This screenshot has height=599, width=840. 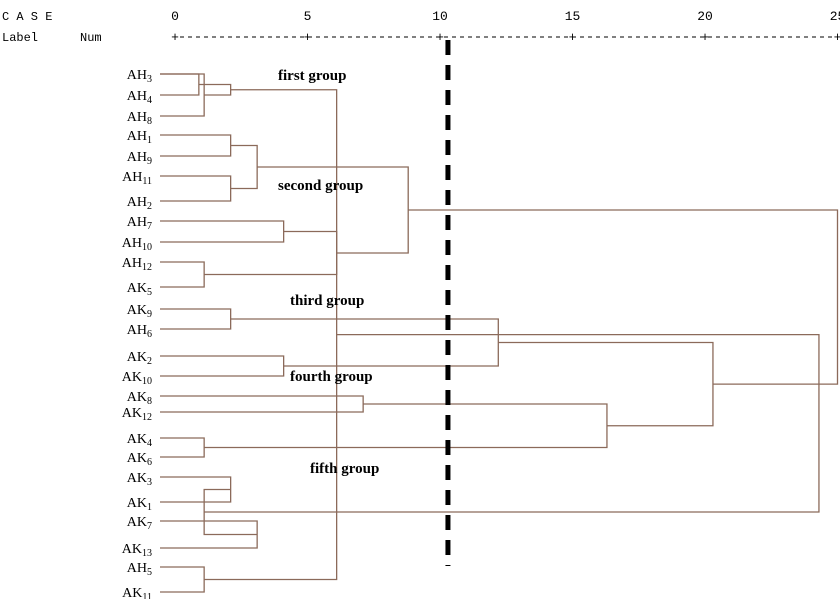 I want to click on label-column-header: Label, so click(x=20, y=38).